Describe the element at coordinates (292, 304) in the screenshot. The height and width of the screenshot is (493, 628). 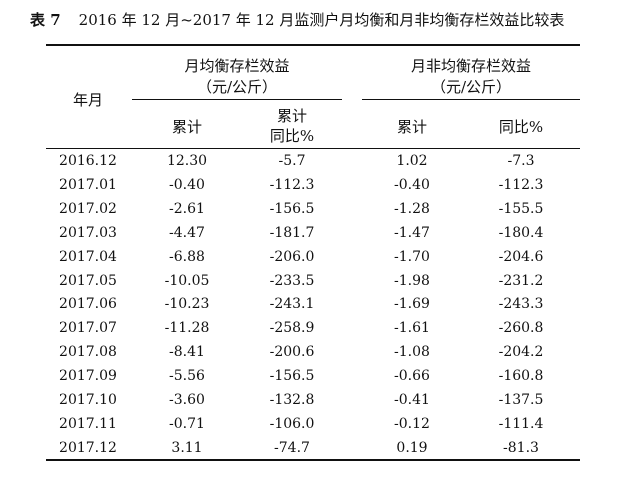
I see `cell-a-yoy: -243.1` at that location.